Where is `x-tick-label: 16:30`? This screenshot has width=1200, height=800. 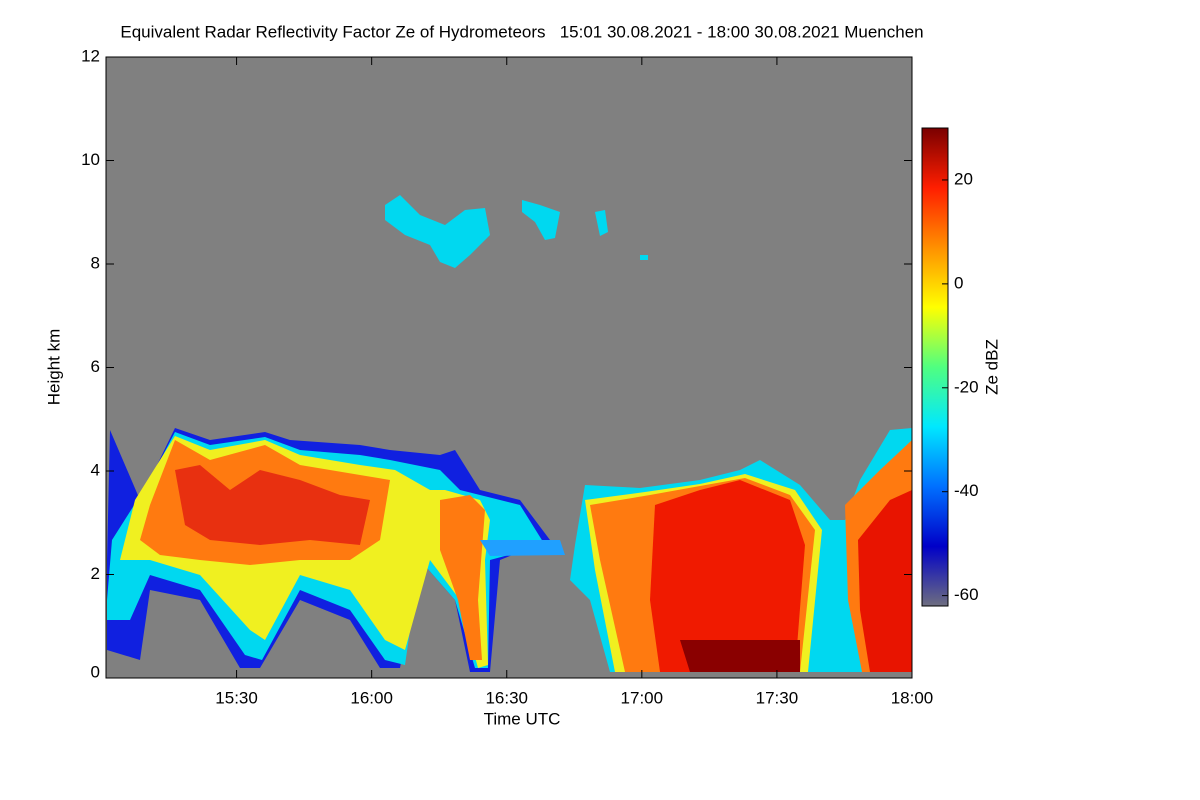
x-tick-label: 16:30 is located at coordinates (506, 697).